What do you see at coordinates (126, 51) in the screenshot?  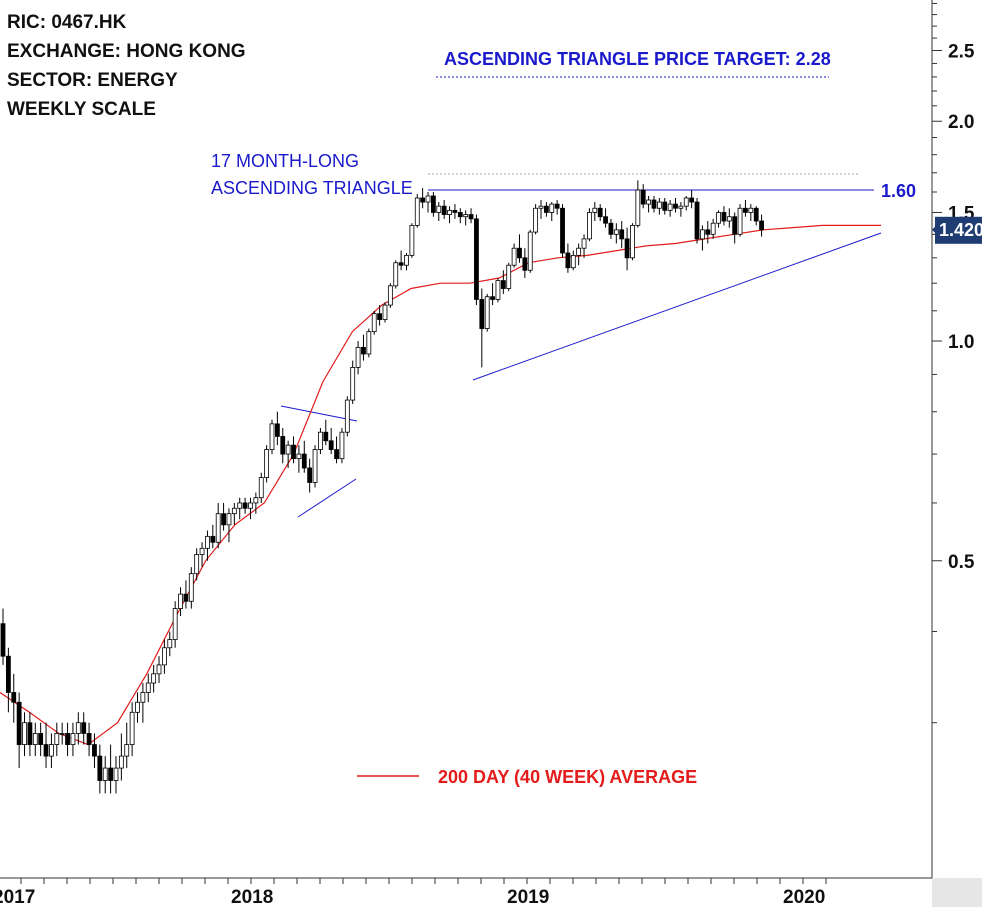 I see `exchange-label: EXCHANGE: HONG KONG` at bounding box center [126, 51].